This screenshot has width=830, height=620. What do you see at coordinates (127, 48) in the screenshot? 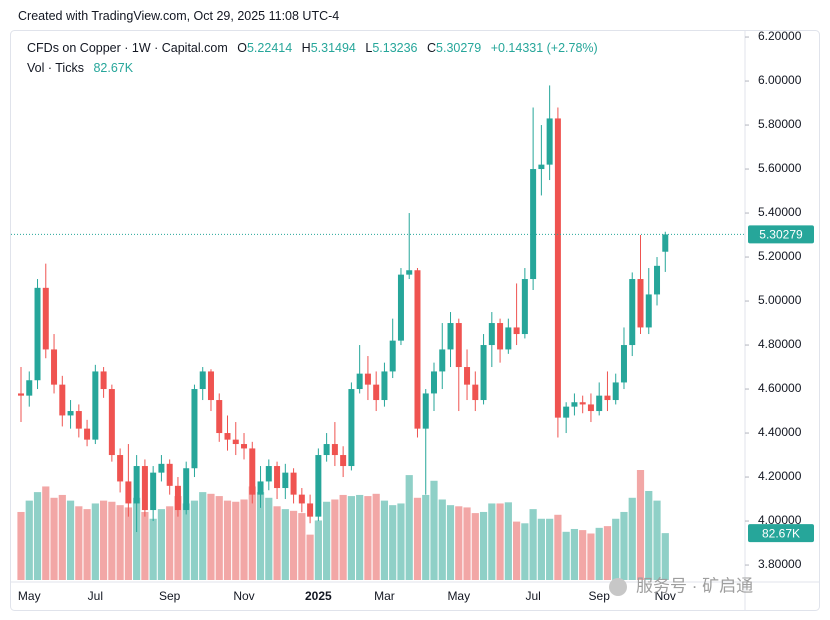
I see `symbol-title: CFDs on Copper · 1W · Capital.com` at bounding box center [127, 48].